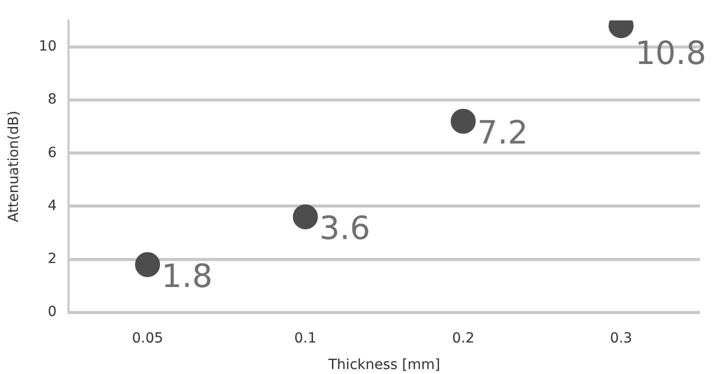 This screenshot has height=374, width=713. I want to click on data-label: 10.8, so click(670, 53).